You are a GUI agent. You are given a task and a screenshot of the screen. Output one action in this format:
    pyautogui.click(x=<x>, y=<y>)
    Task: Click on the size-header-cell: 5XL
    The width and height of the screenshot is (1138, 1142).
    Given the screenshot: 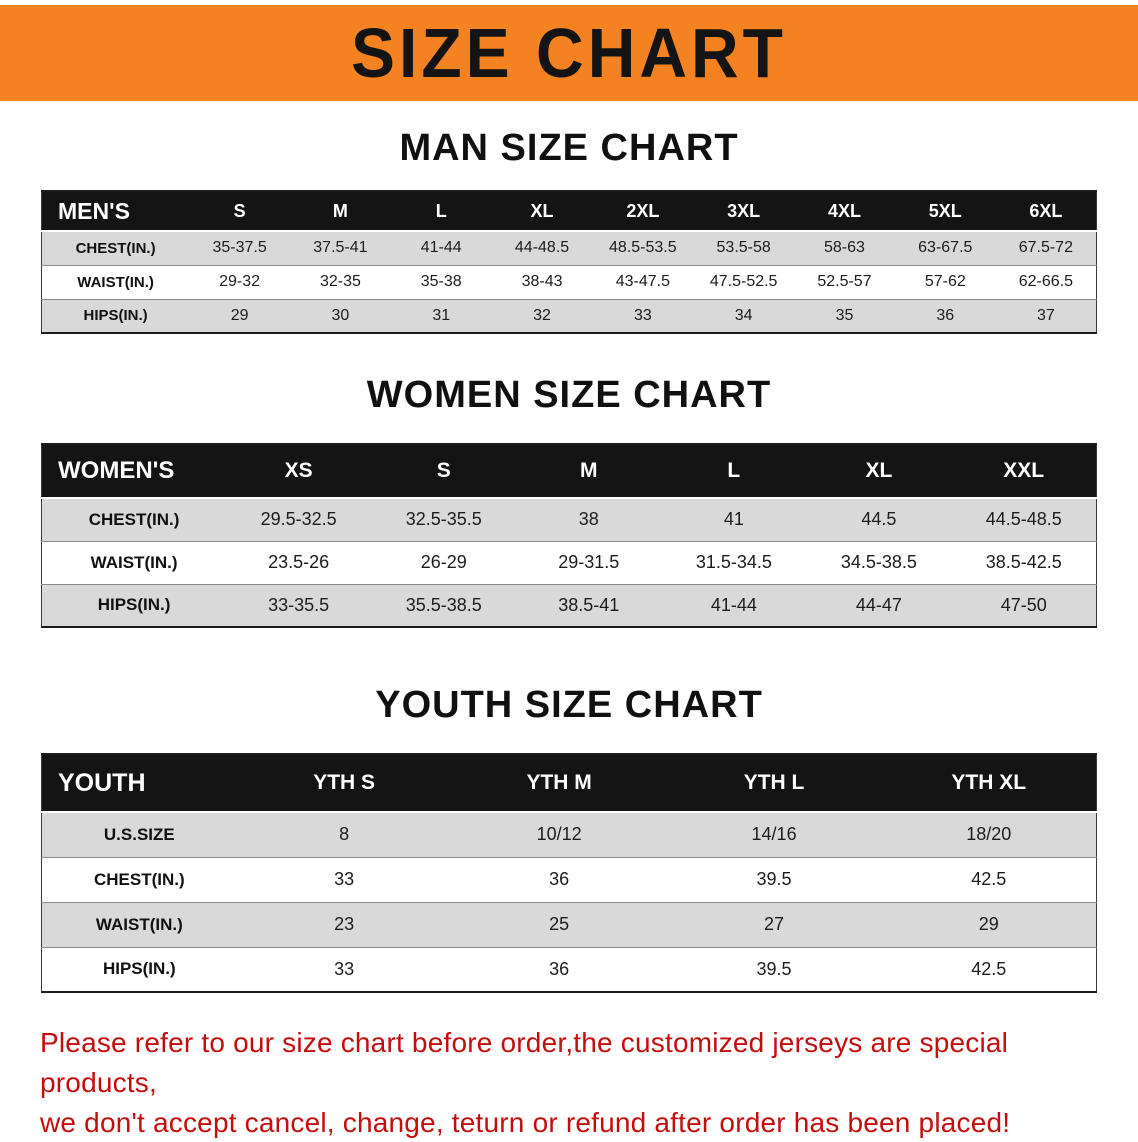 What is the action you would take?
    pyautogui.click(x=945, y=211)
    